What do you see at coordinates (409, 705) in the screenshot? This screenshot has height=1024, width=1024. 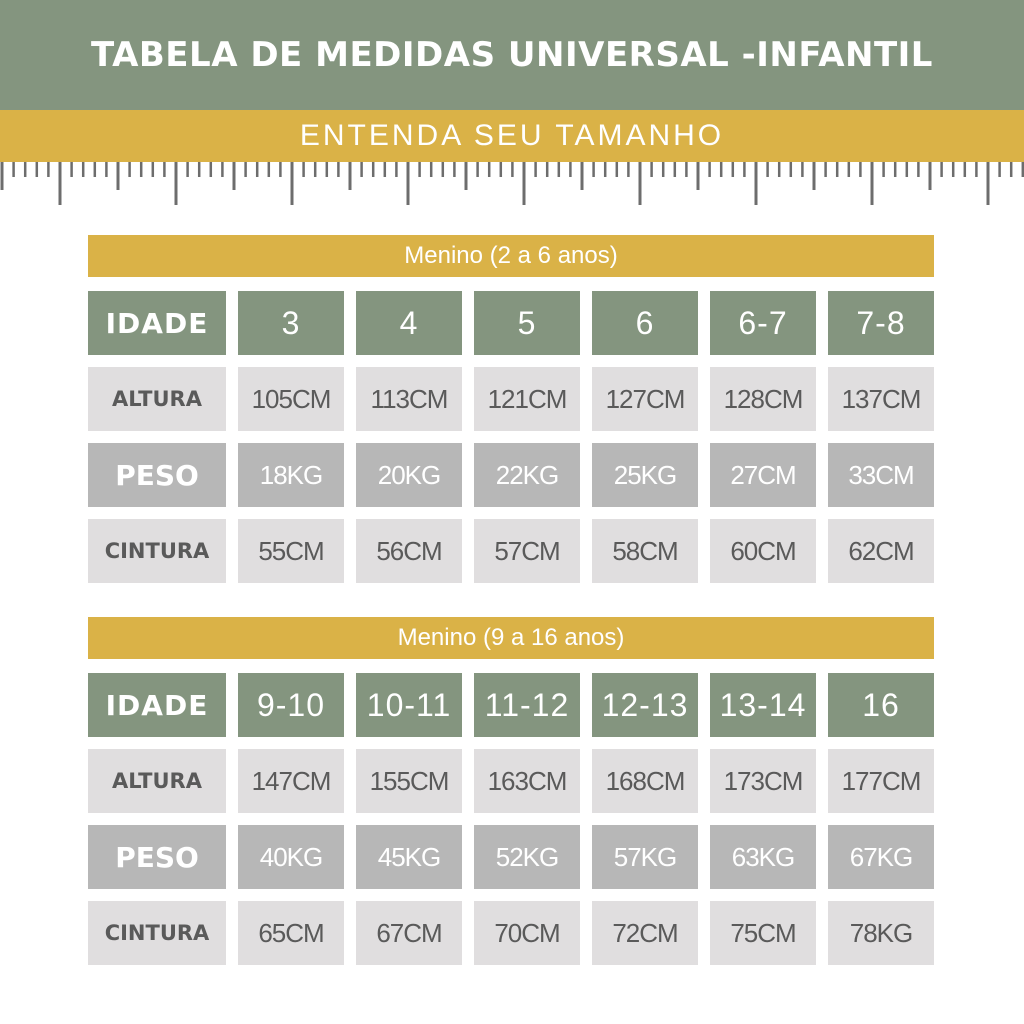 I see `table-cell: 10-11` at bounding box center [409, 705].